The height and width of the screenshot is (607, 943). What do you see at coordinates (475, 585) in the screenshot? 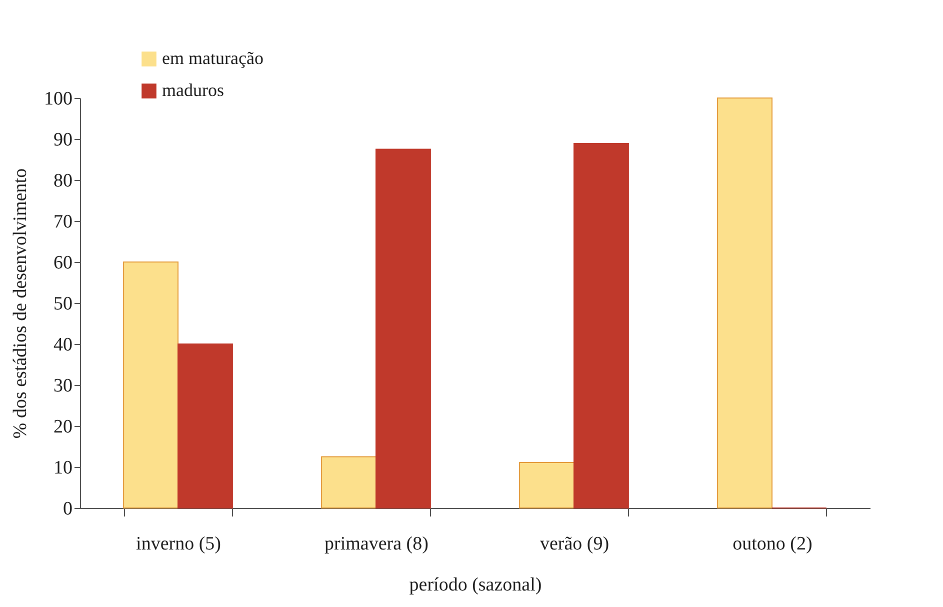
I see `x-axis-title: período (sazonal)` at bounding box center [475, 585].